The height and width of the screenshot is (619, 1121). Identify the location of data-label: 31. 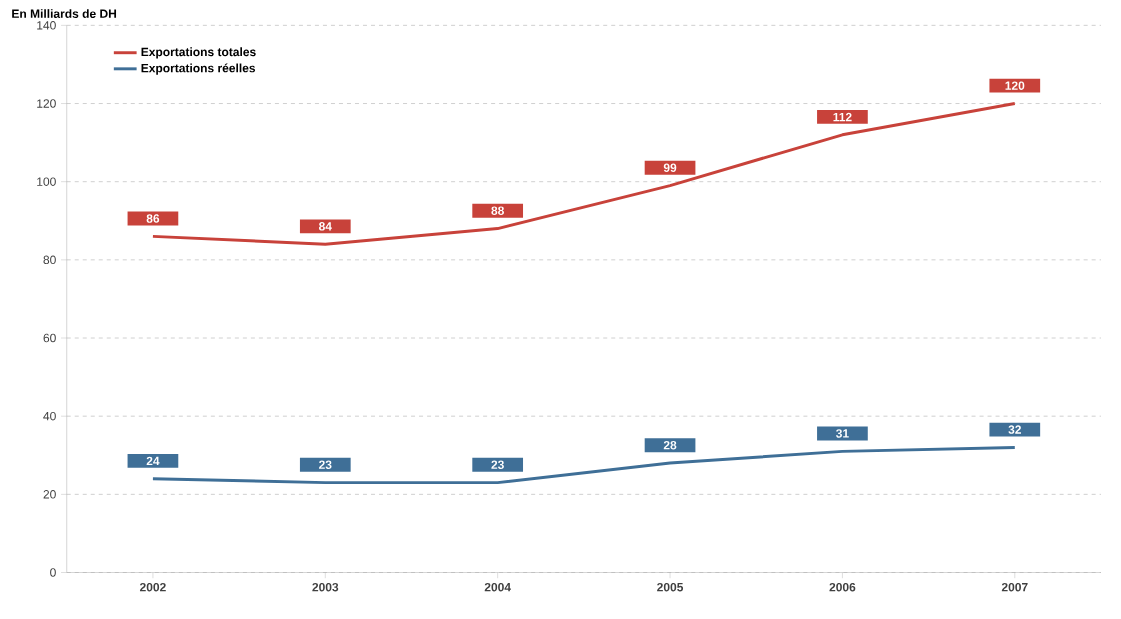
(842, 433).